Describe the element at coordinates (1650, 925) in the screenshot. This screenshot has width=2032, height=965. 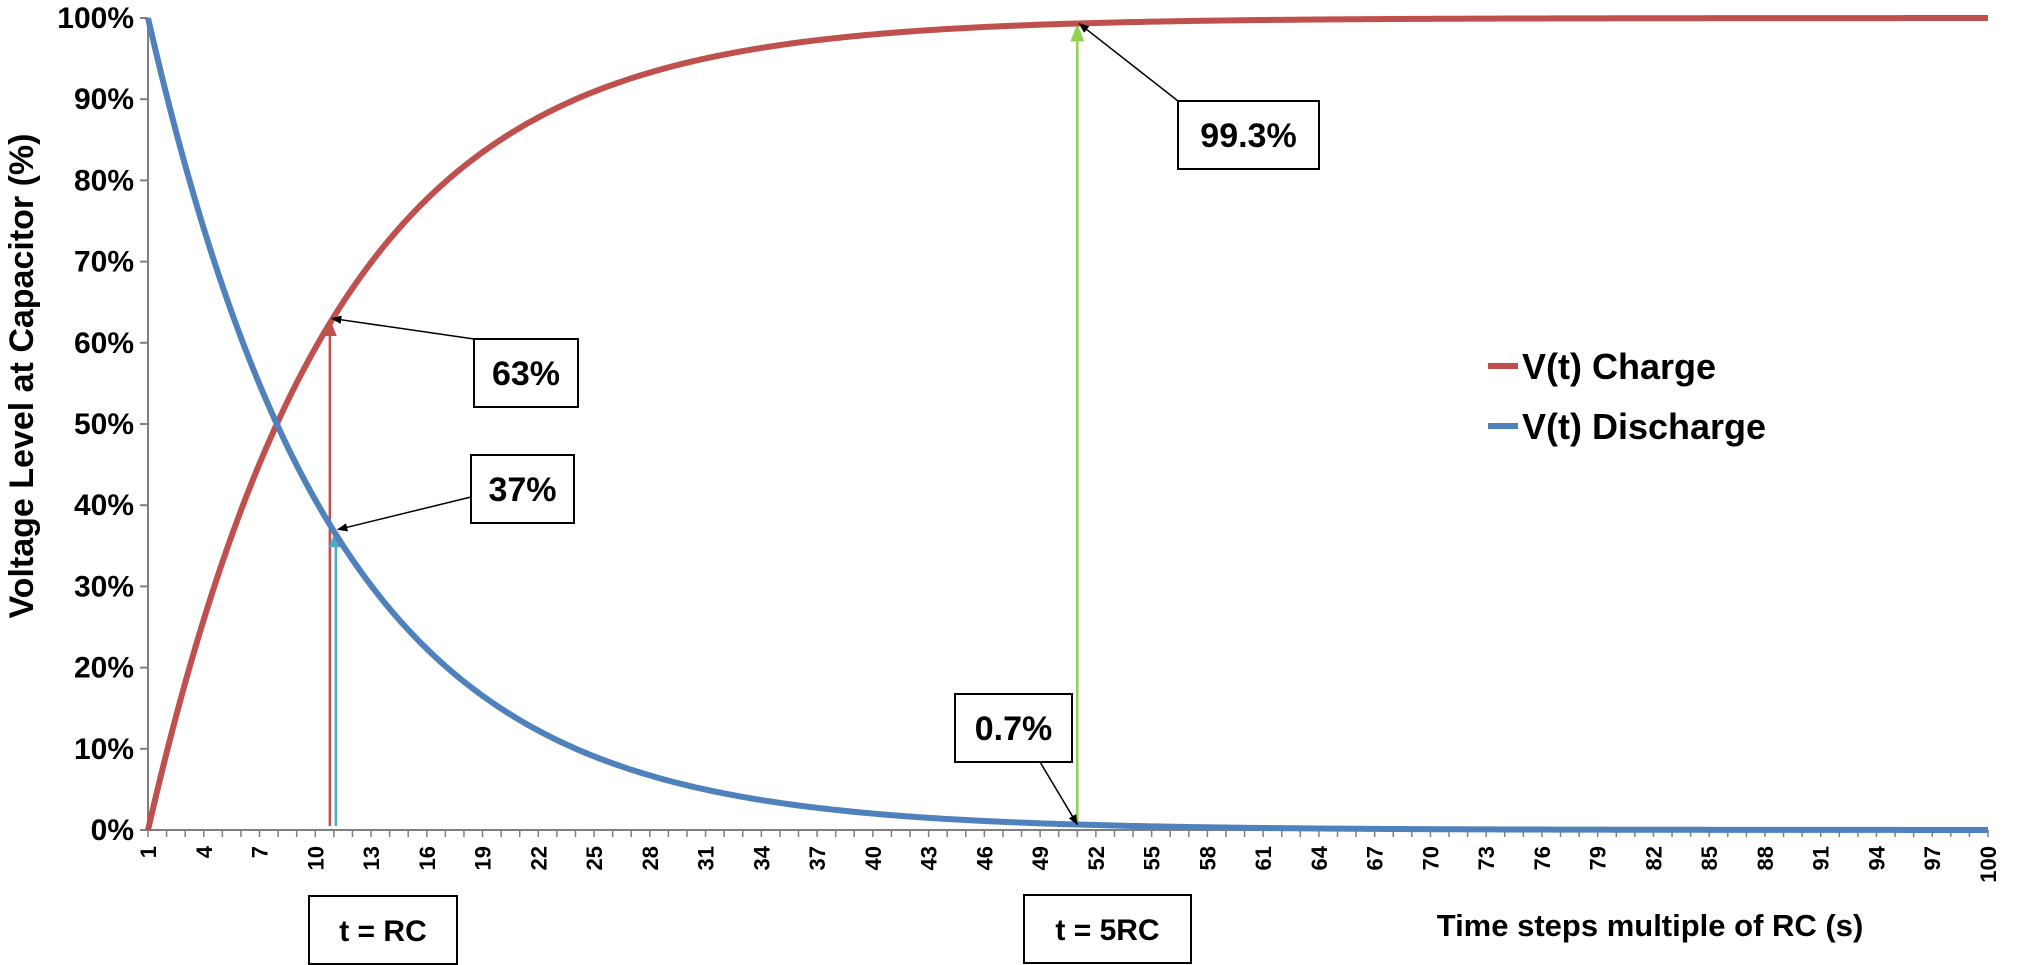
I see `x-axis-title: Time steps multiple of RC (s)` at that location.